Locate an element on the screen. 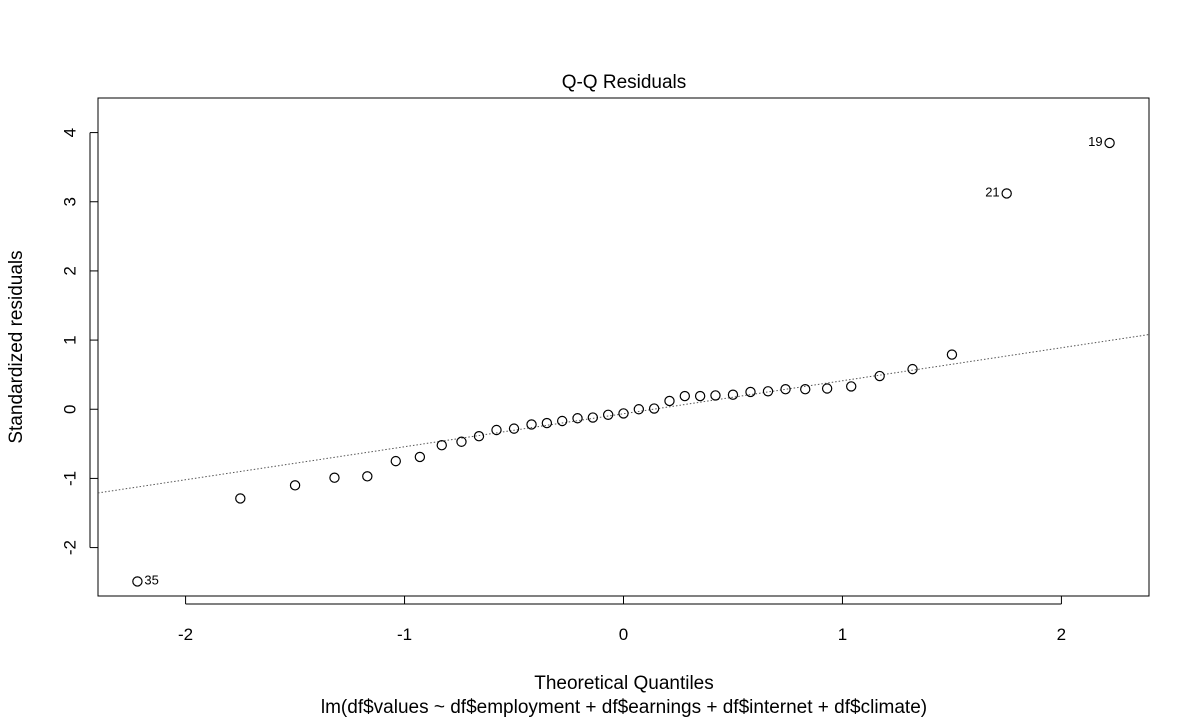  x-tick-label: 0 is located at coordinates (623, 634).